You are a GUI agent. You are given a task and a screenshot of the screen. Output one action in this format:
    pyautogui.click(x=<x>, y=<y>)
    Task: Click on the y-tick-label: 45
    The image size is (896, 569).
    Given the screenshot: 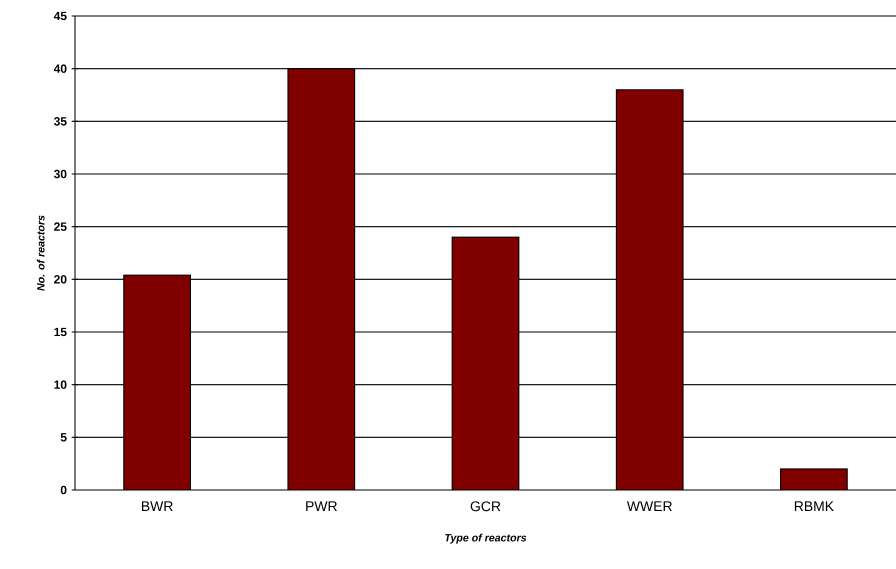 What is the action you would take?
    pyautogui.click(x=60, y=16)
    